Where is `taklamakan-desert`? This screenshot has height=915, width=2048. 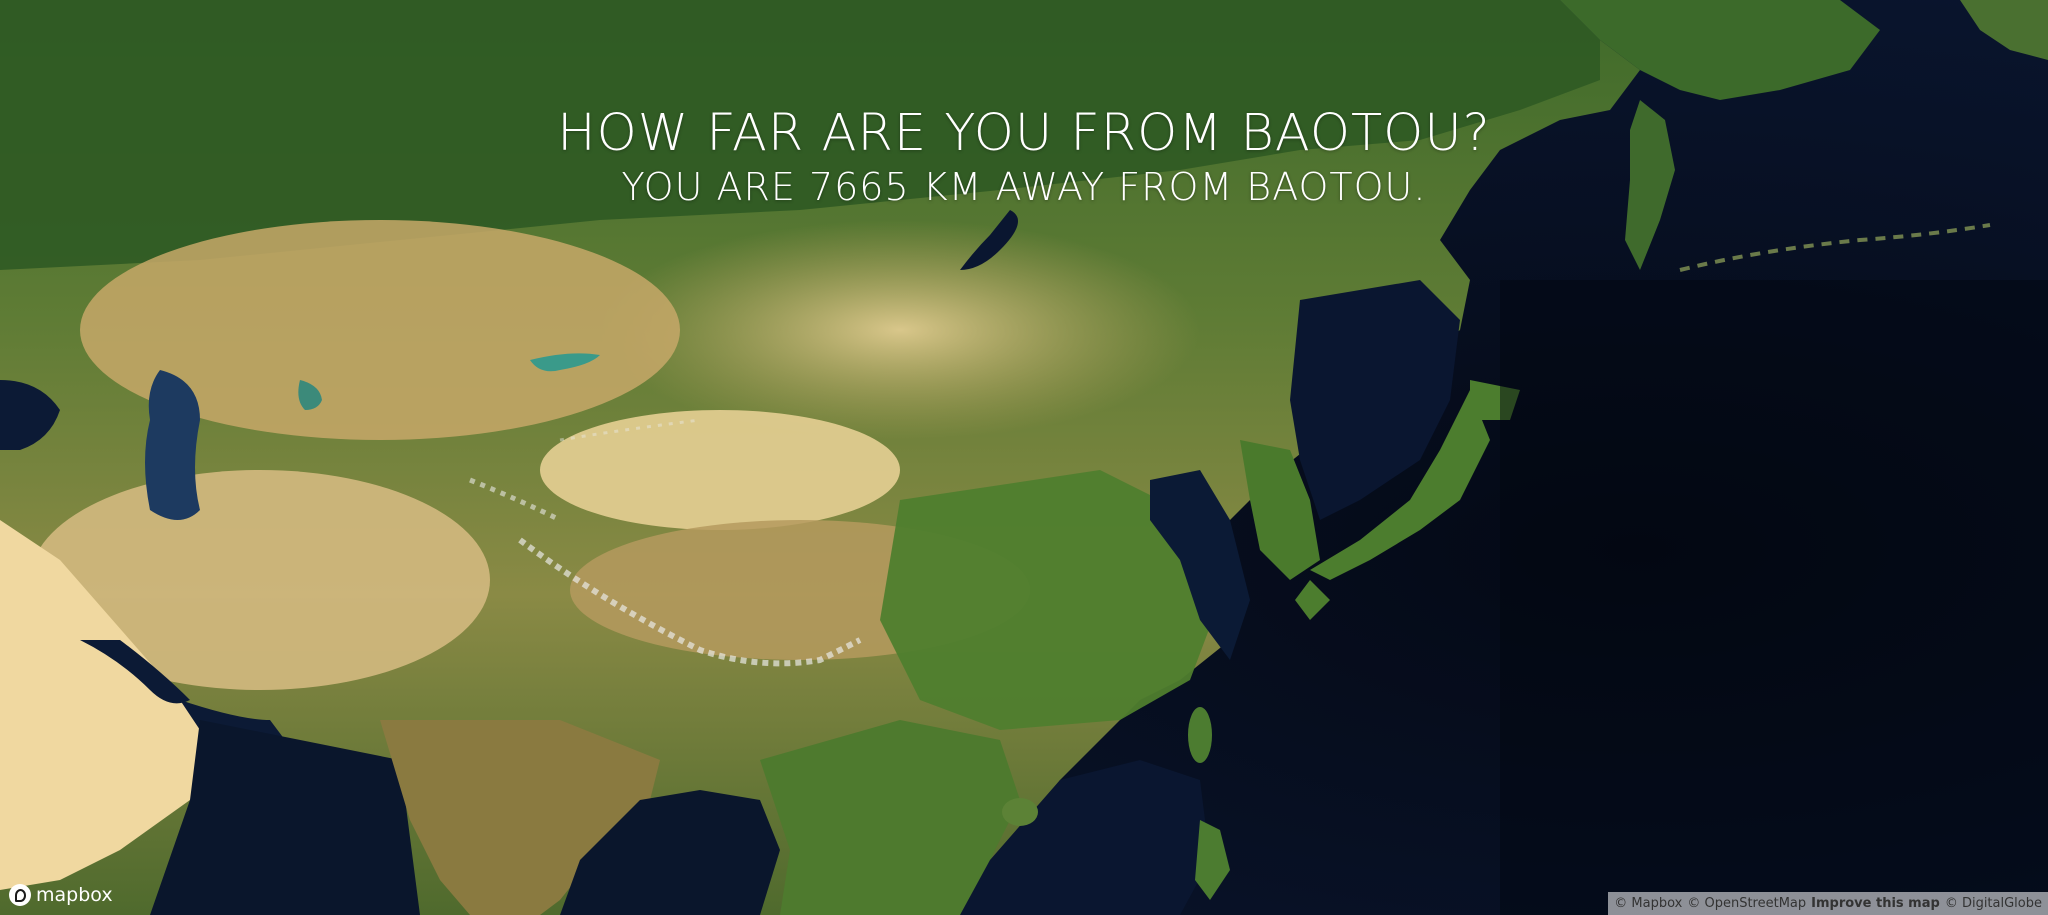 taklamakan-desert is located at coordinates (720, 470).